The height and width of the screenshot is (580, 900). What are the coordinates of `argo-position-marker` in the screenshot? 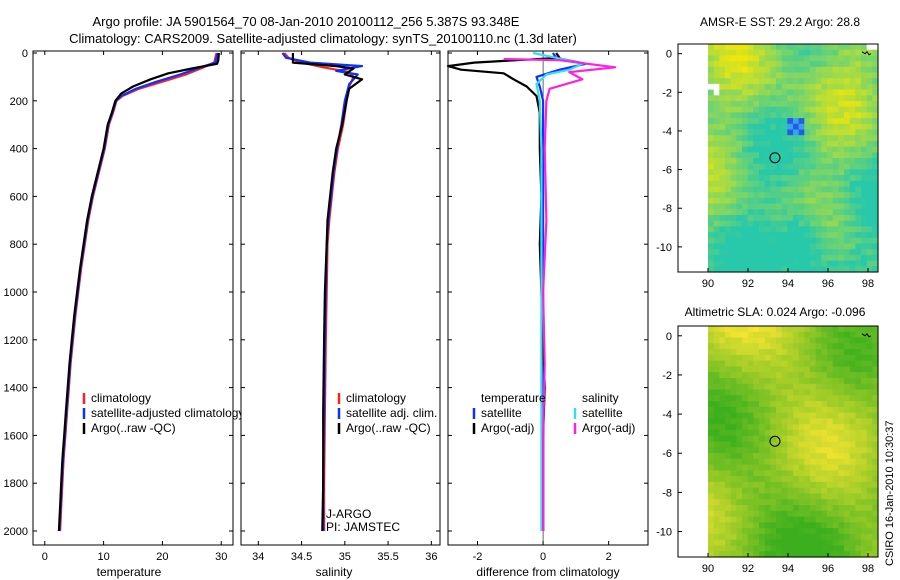 It's located at (775, 441).